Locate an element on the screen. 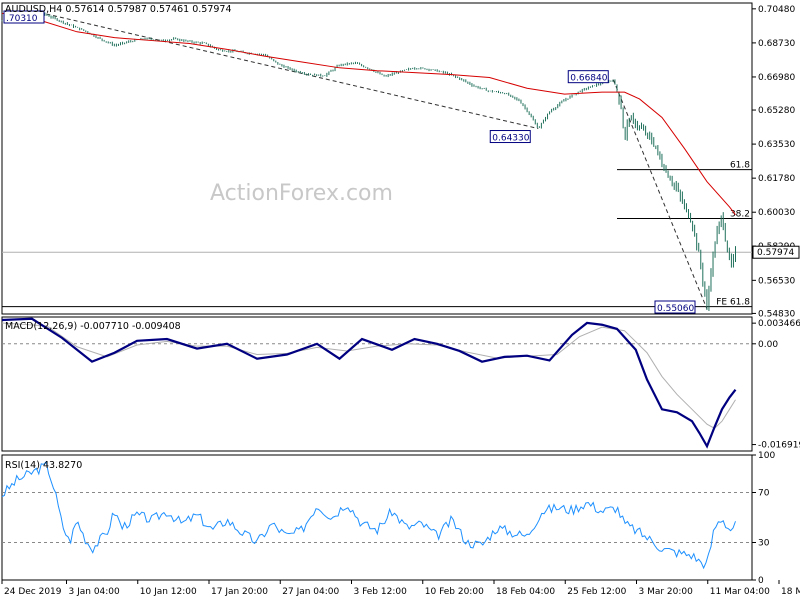 The image size is (800, 600). macd-y-tick-label: 0.00 is located at coordinates (768, 345).